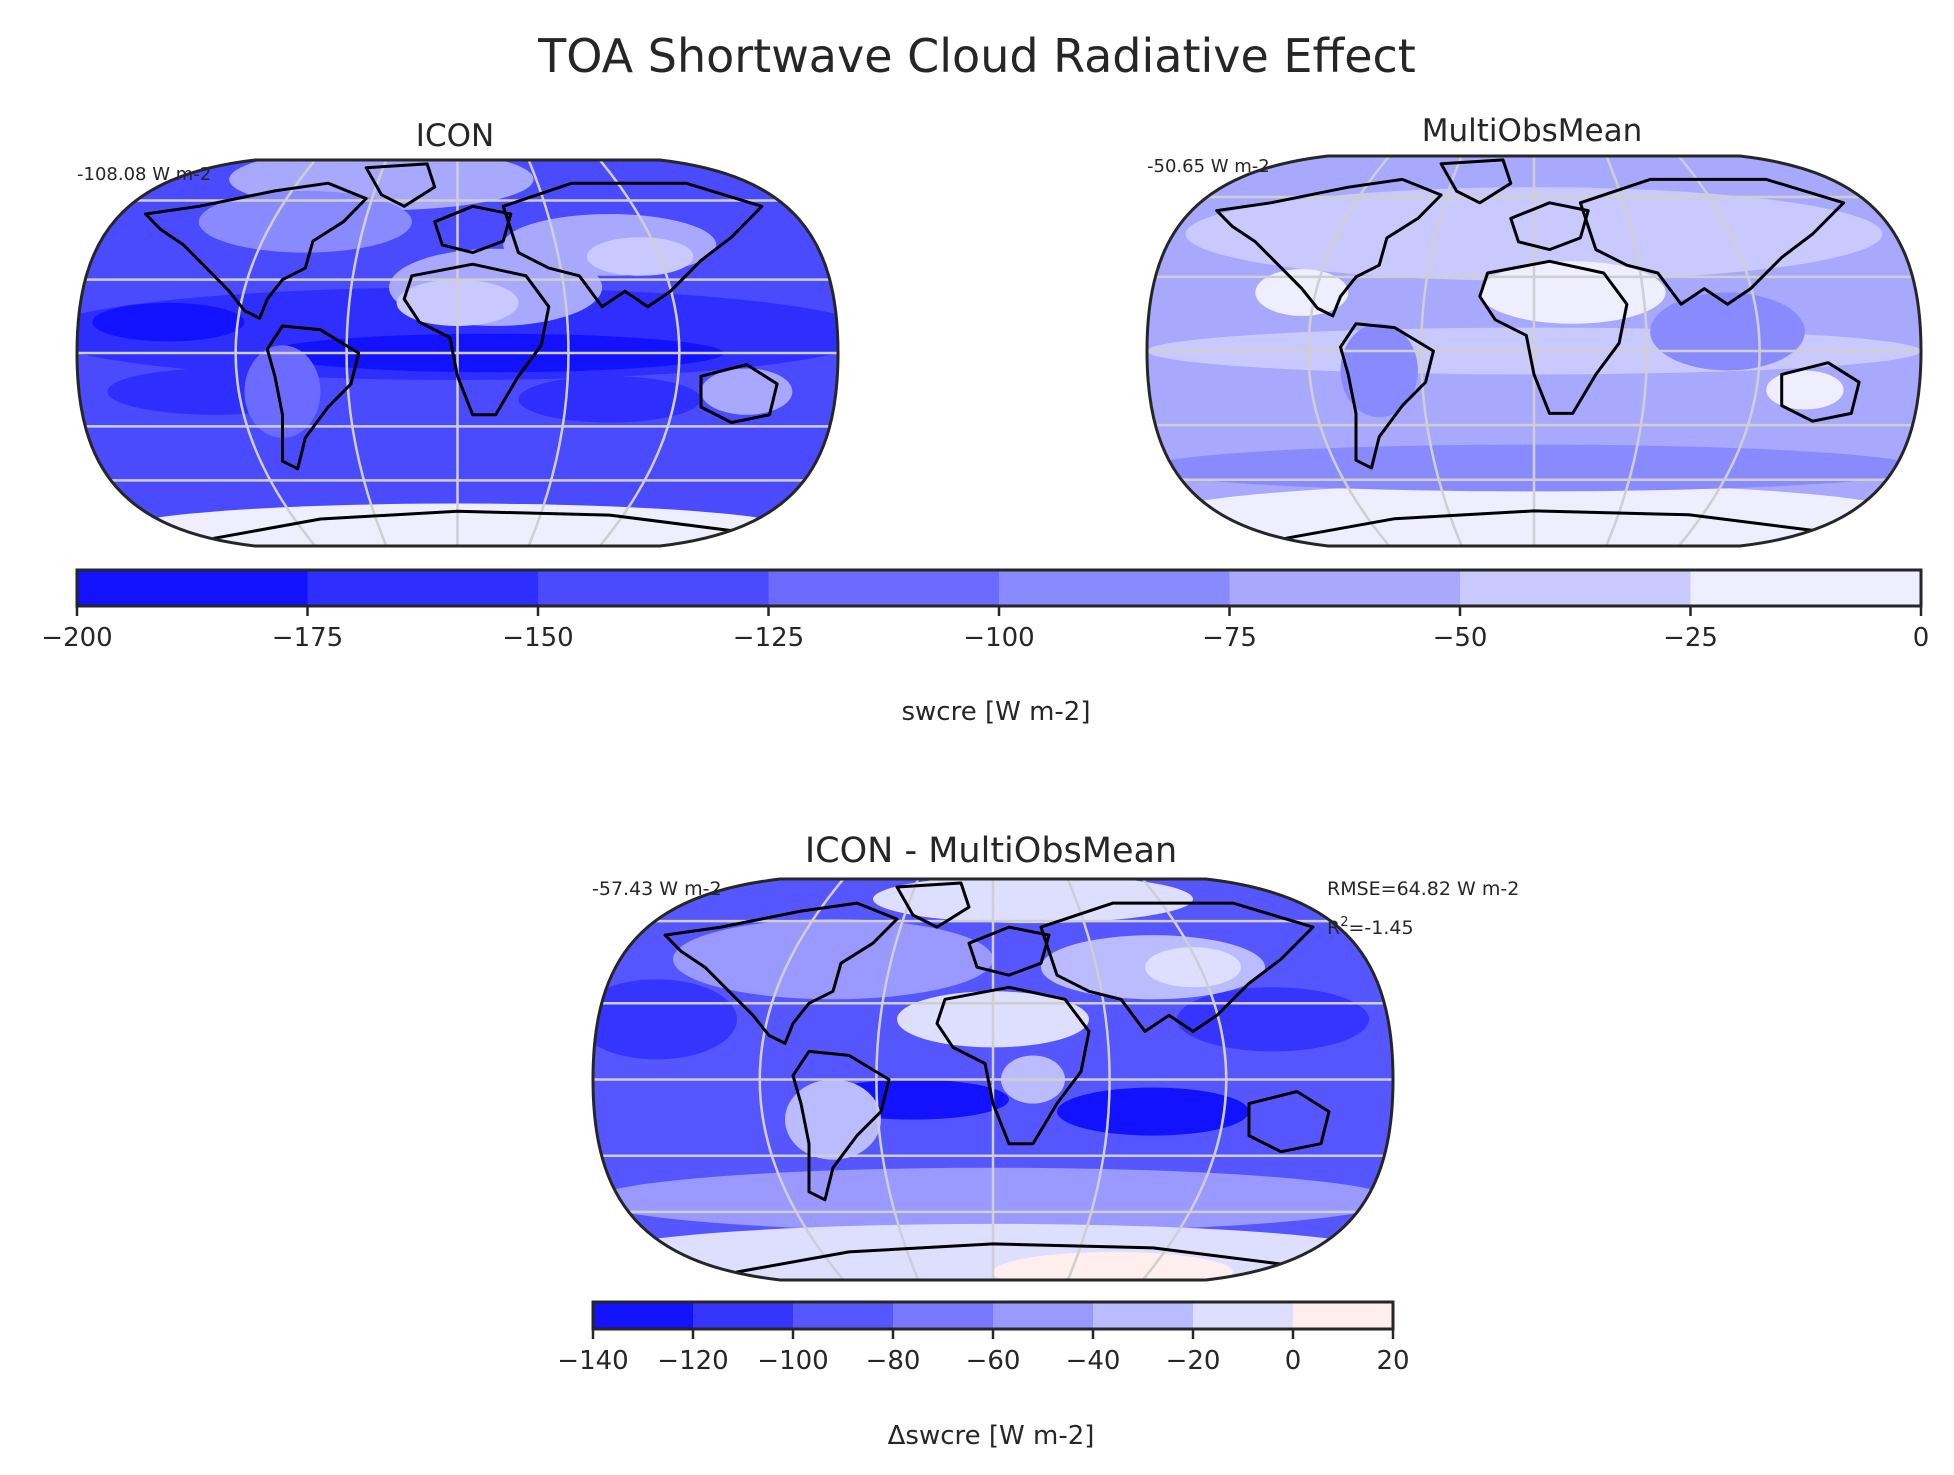 Image resolution: width=1954 pixels, height=1475 pixels. I want to click on colorbar-delta-swcre-label: Δswcre [W m-2], so click(991, 1436).